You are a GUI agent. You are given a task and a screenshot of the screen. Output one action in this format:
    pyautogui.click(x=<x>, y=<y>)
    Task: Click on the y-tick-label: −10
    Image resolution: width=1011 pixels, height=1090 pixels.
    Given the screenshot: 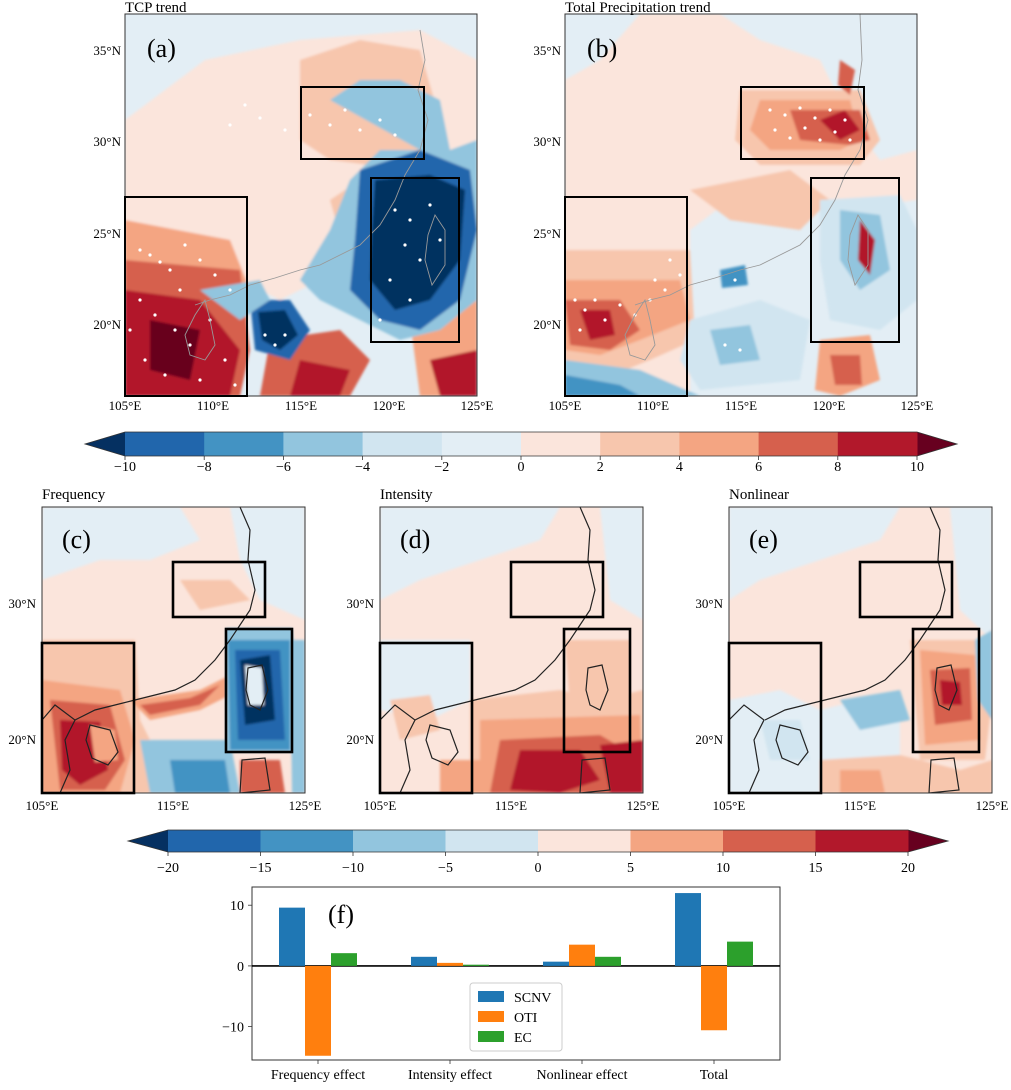 What is the action you would take?
    pyautogui.click(x=233, y=1028)
    